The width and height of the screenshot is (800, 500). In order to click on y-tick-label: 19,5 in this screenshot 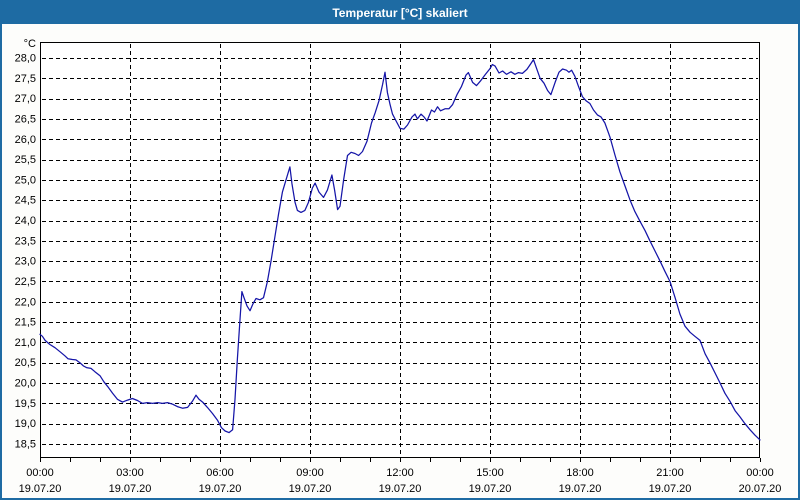, I will do `click(25, 404)`.